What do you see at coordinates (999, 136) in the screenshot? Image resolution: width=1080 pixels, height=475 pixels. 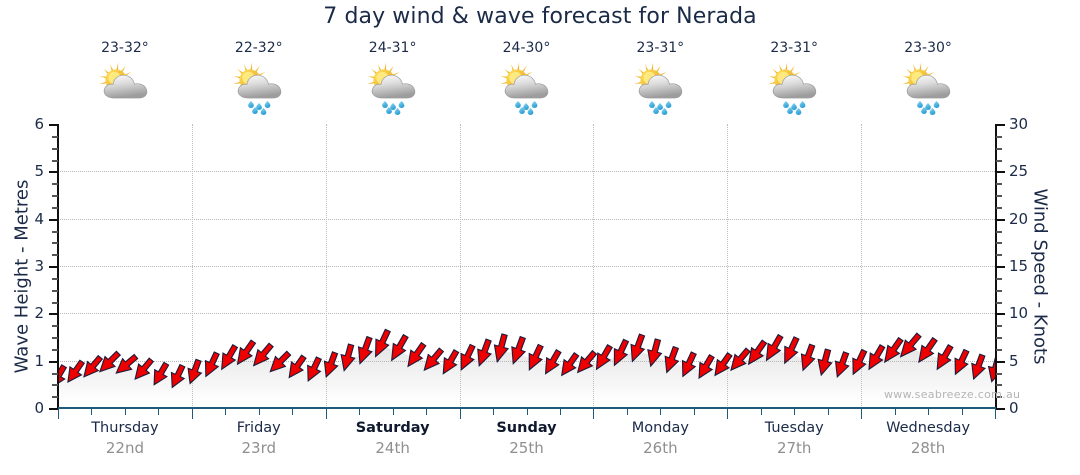 I see `right-tick-28.75` at bounding box center [999, 136].